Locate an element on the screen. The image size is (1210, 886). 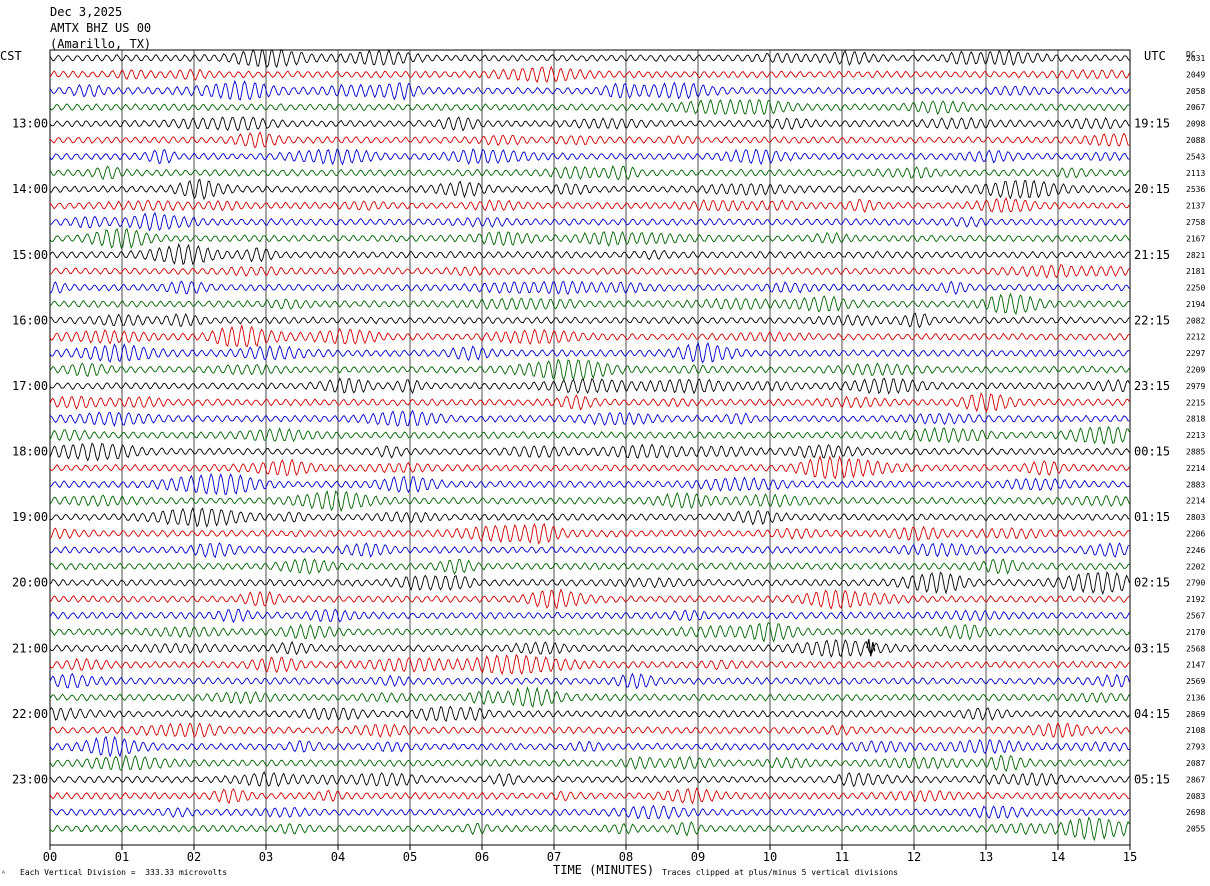
dc-offset-label: 2212 is located at coordinates (1195, 337).